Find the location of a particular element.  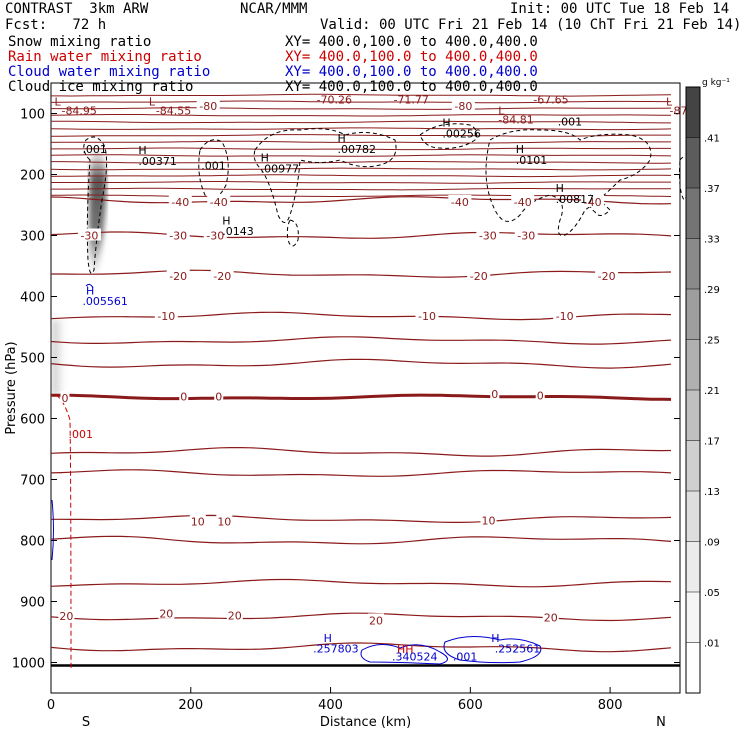

snow-shading-column is located at coordinates (98, 211).